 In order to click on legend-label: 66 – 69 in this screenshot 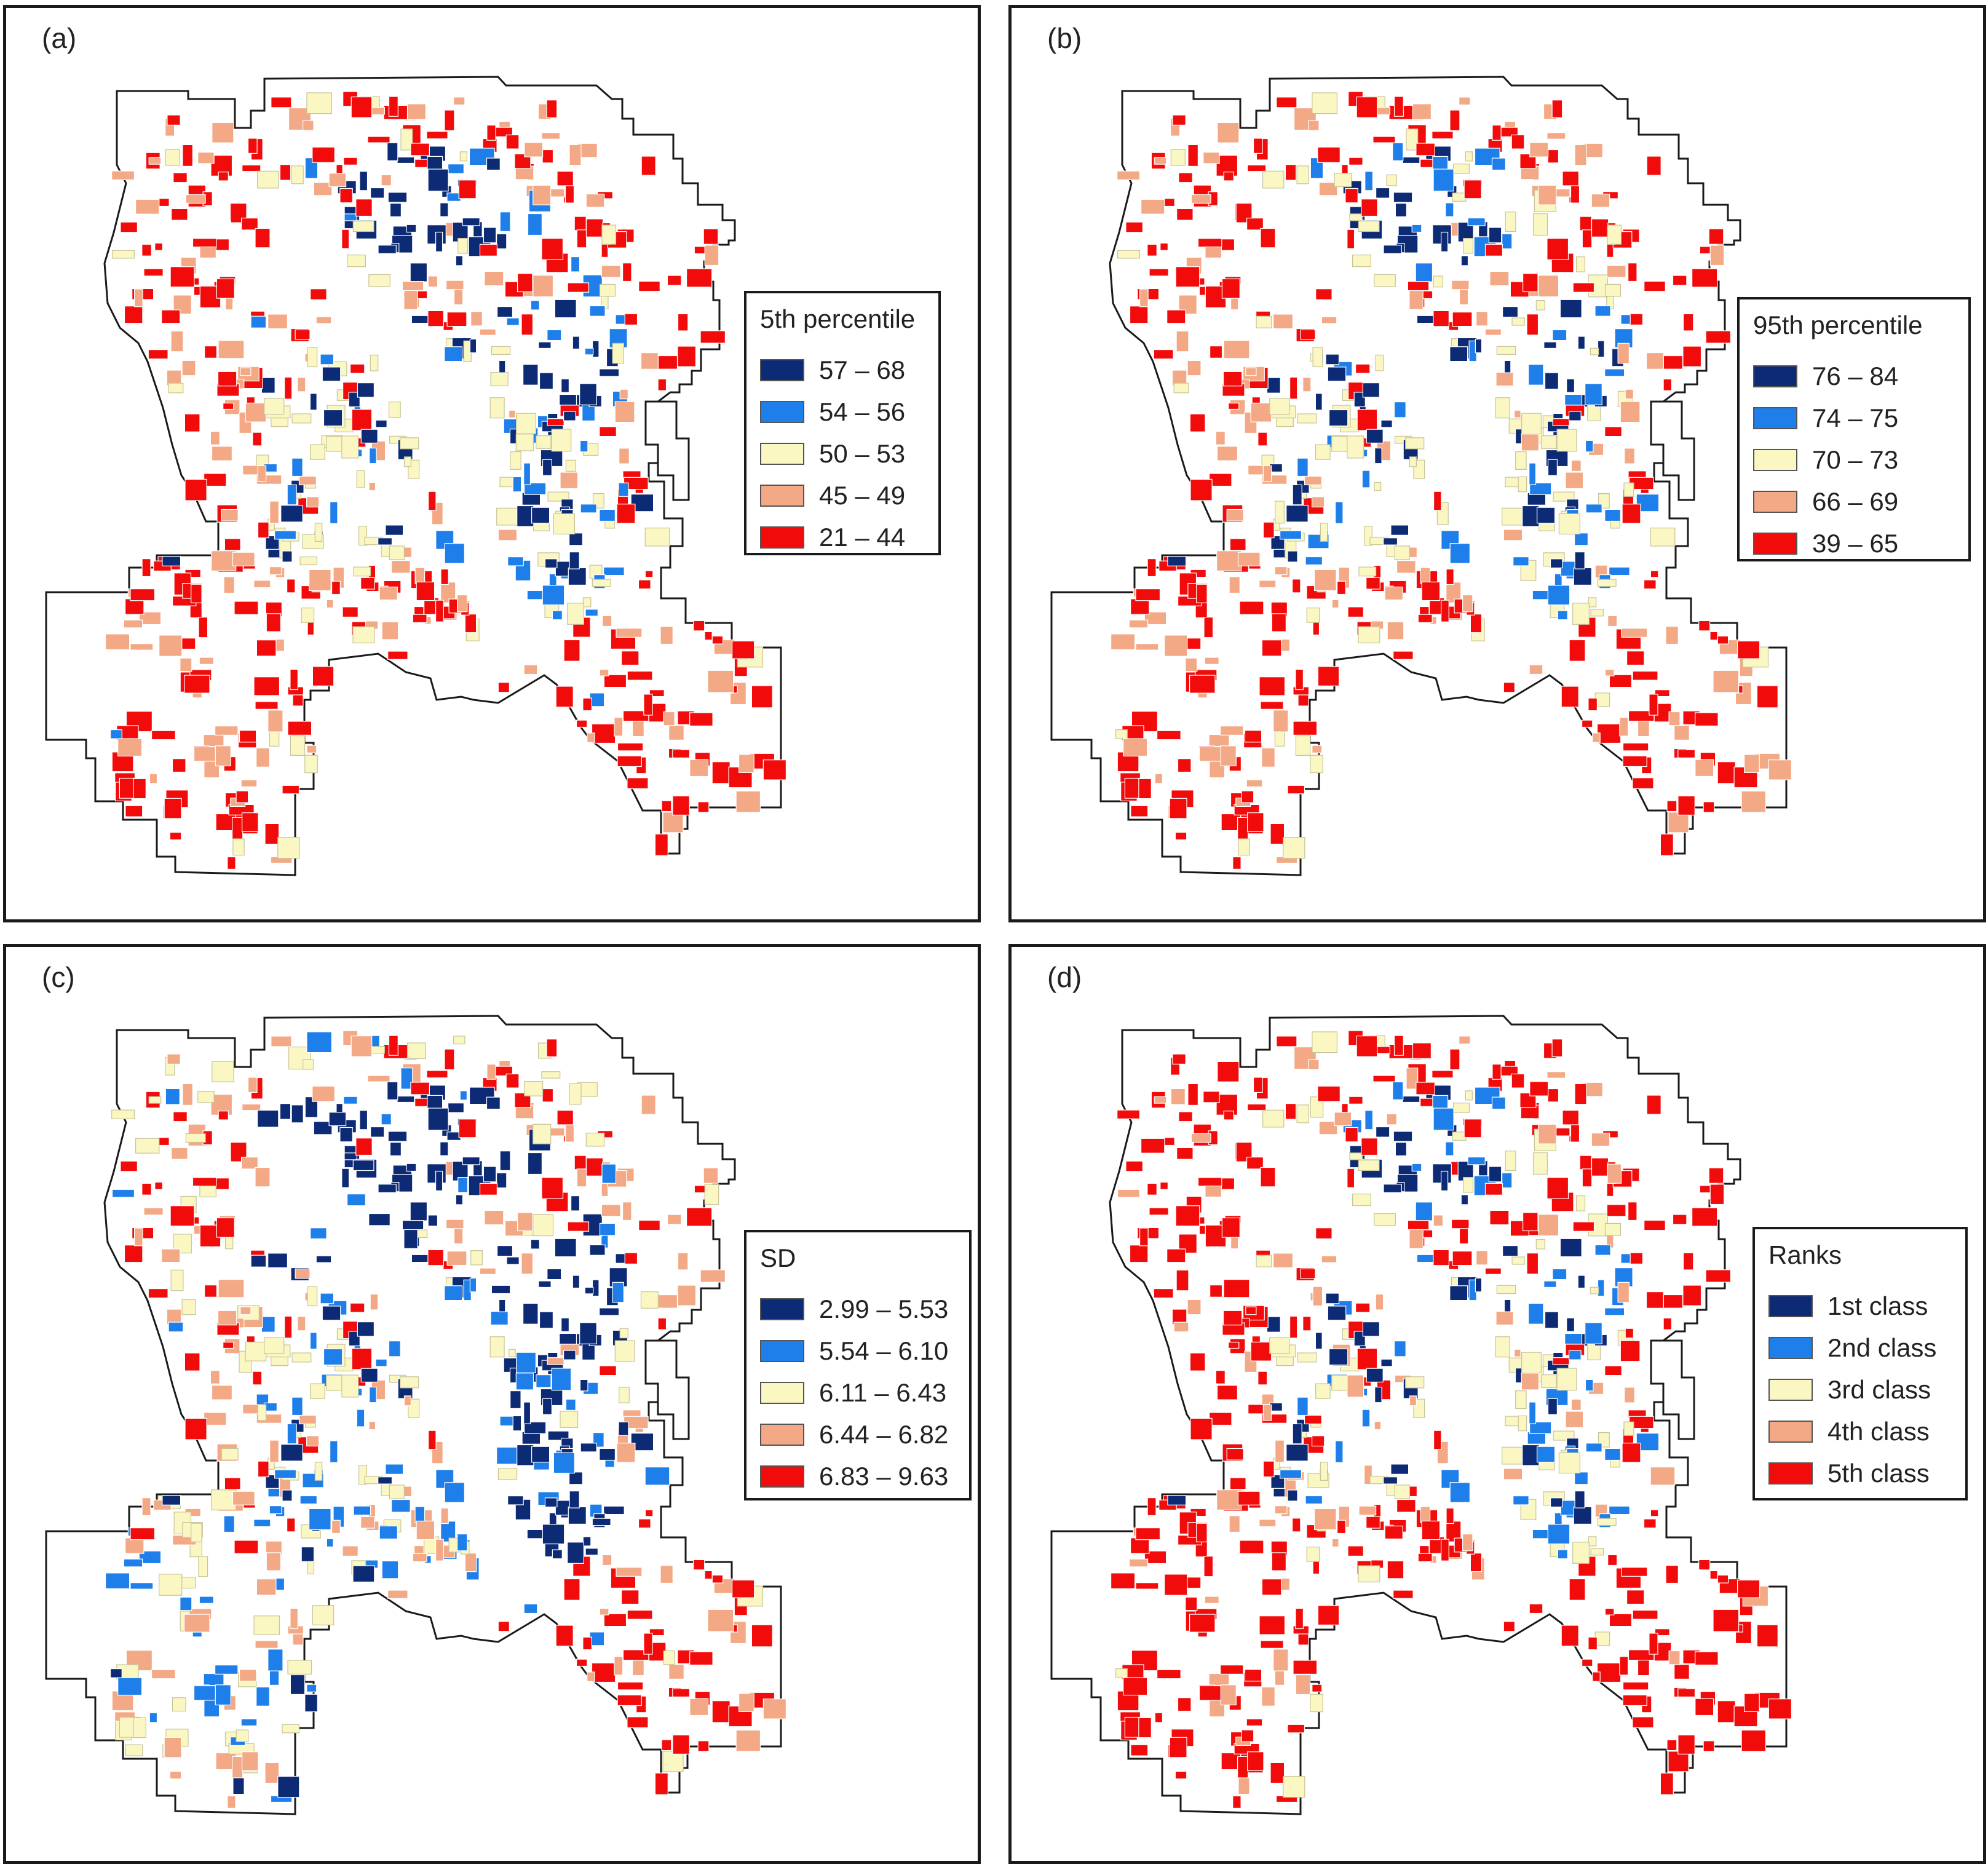, I will do `click(1855, 501)`.